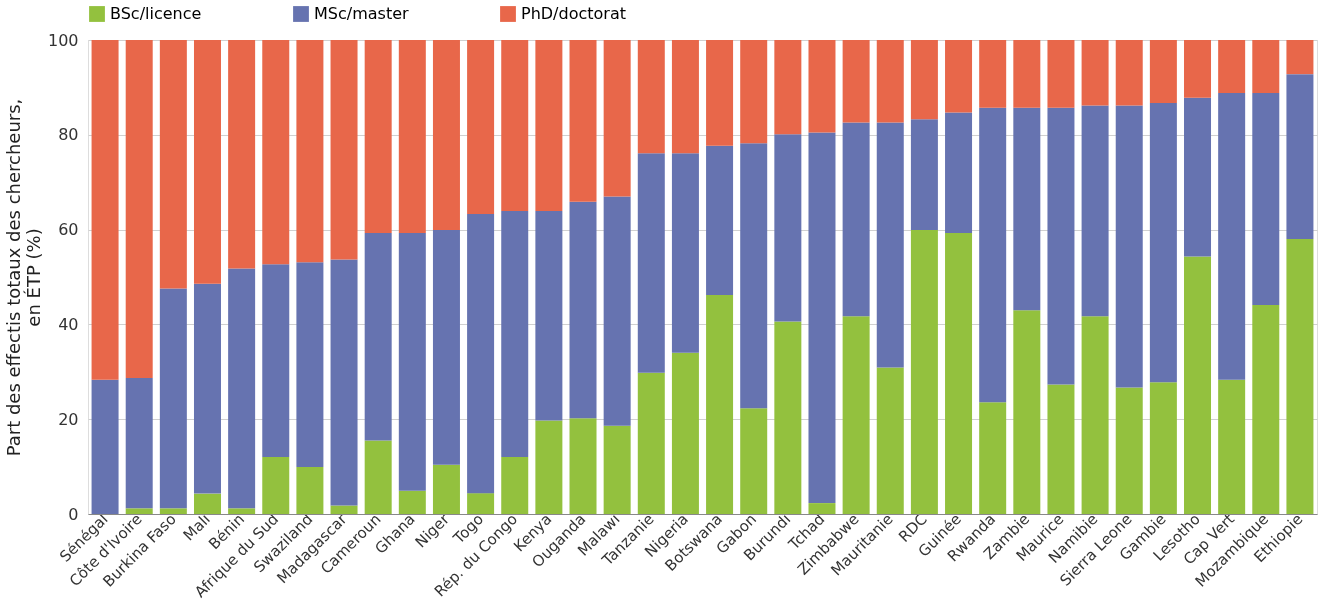 The width and height of the screenshot is (1322, 605). I want to click on y-tick-label: 60, so click(68, 230).